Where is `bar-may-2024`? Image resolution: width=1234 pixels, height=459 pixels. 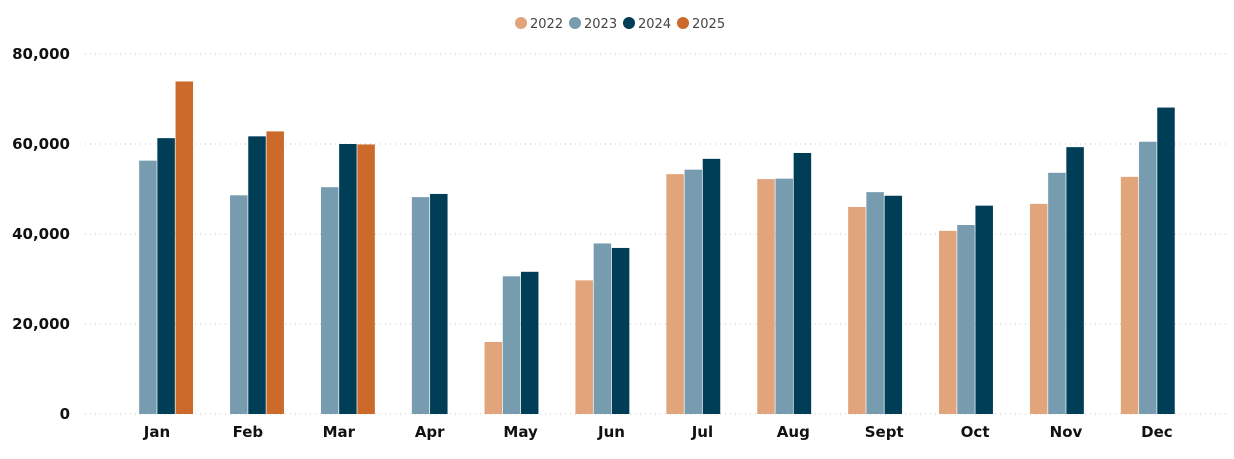
bar-may-2024 is located at coordinates (529, 342).